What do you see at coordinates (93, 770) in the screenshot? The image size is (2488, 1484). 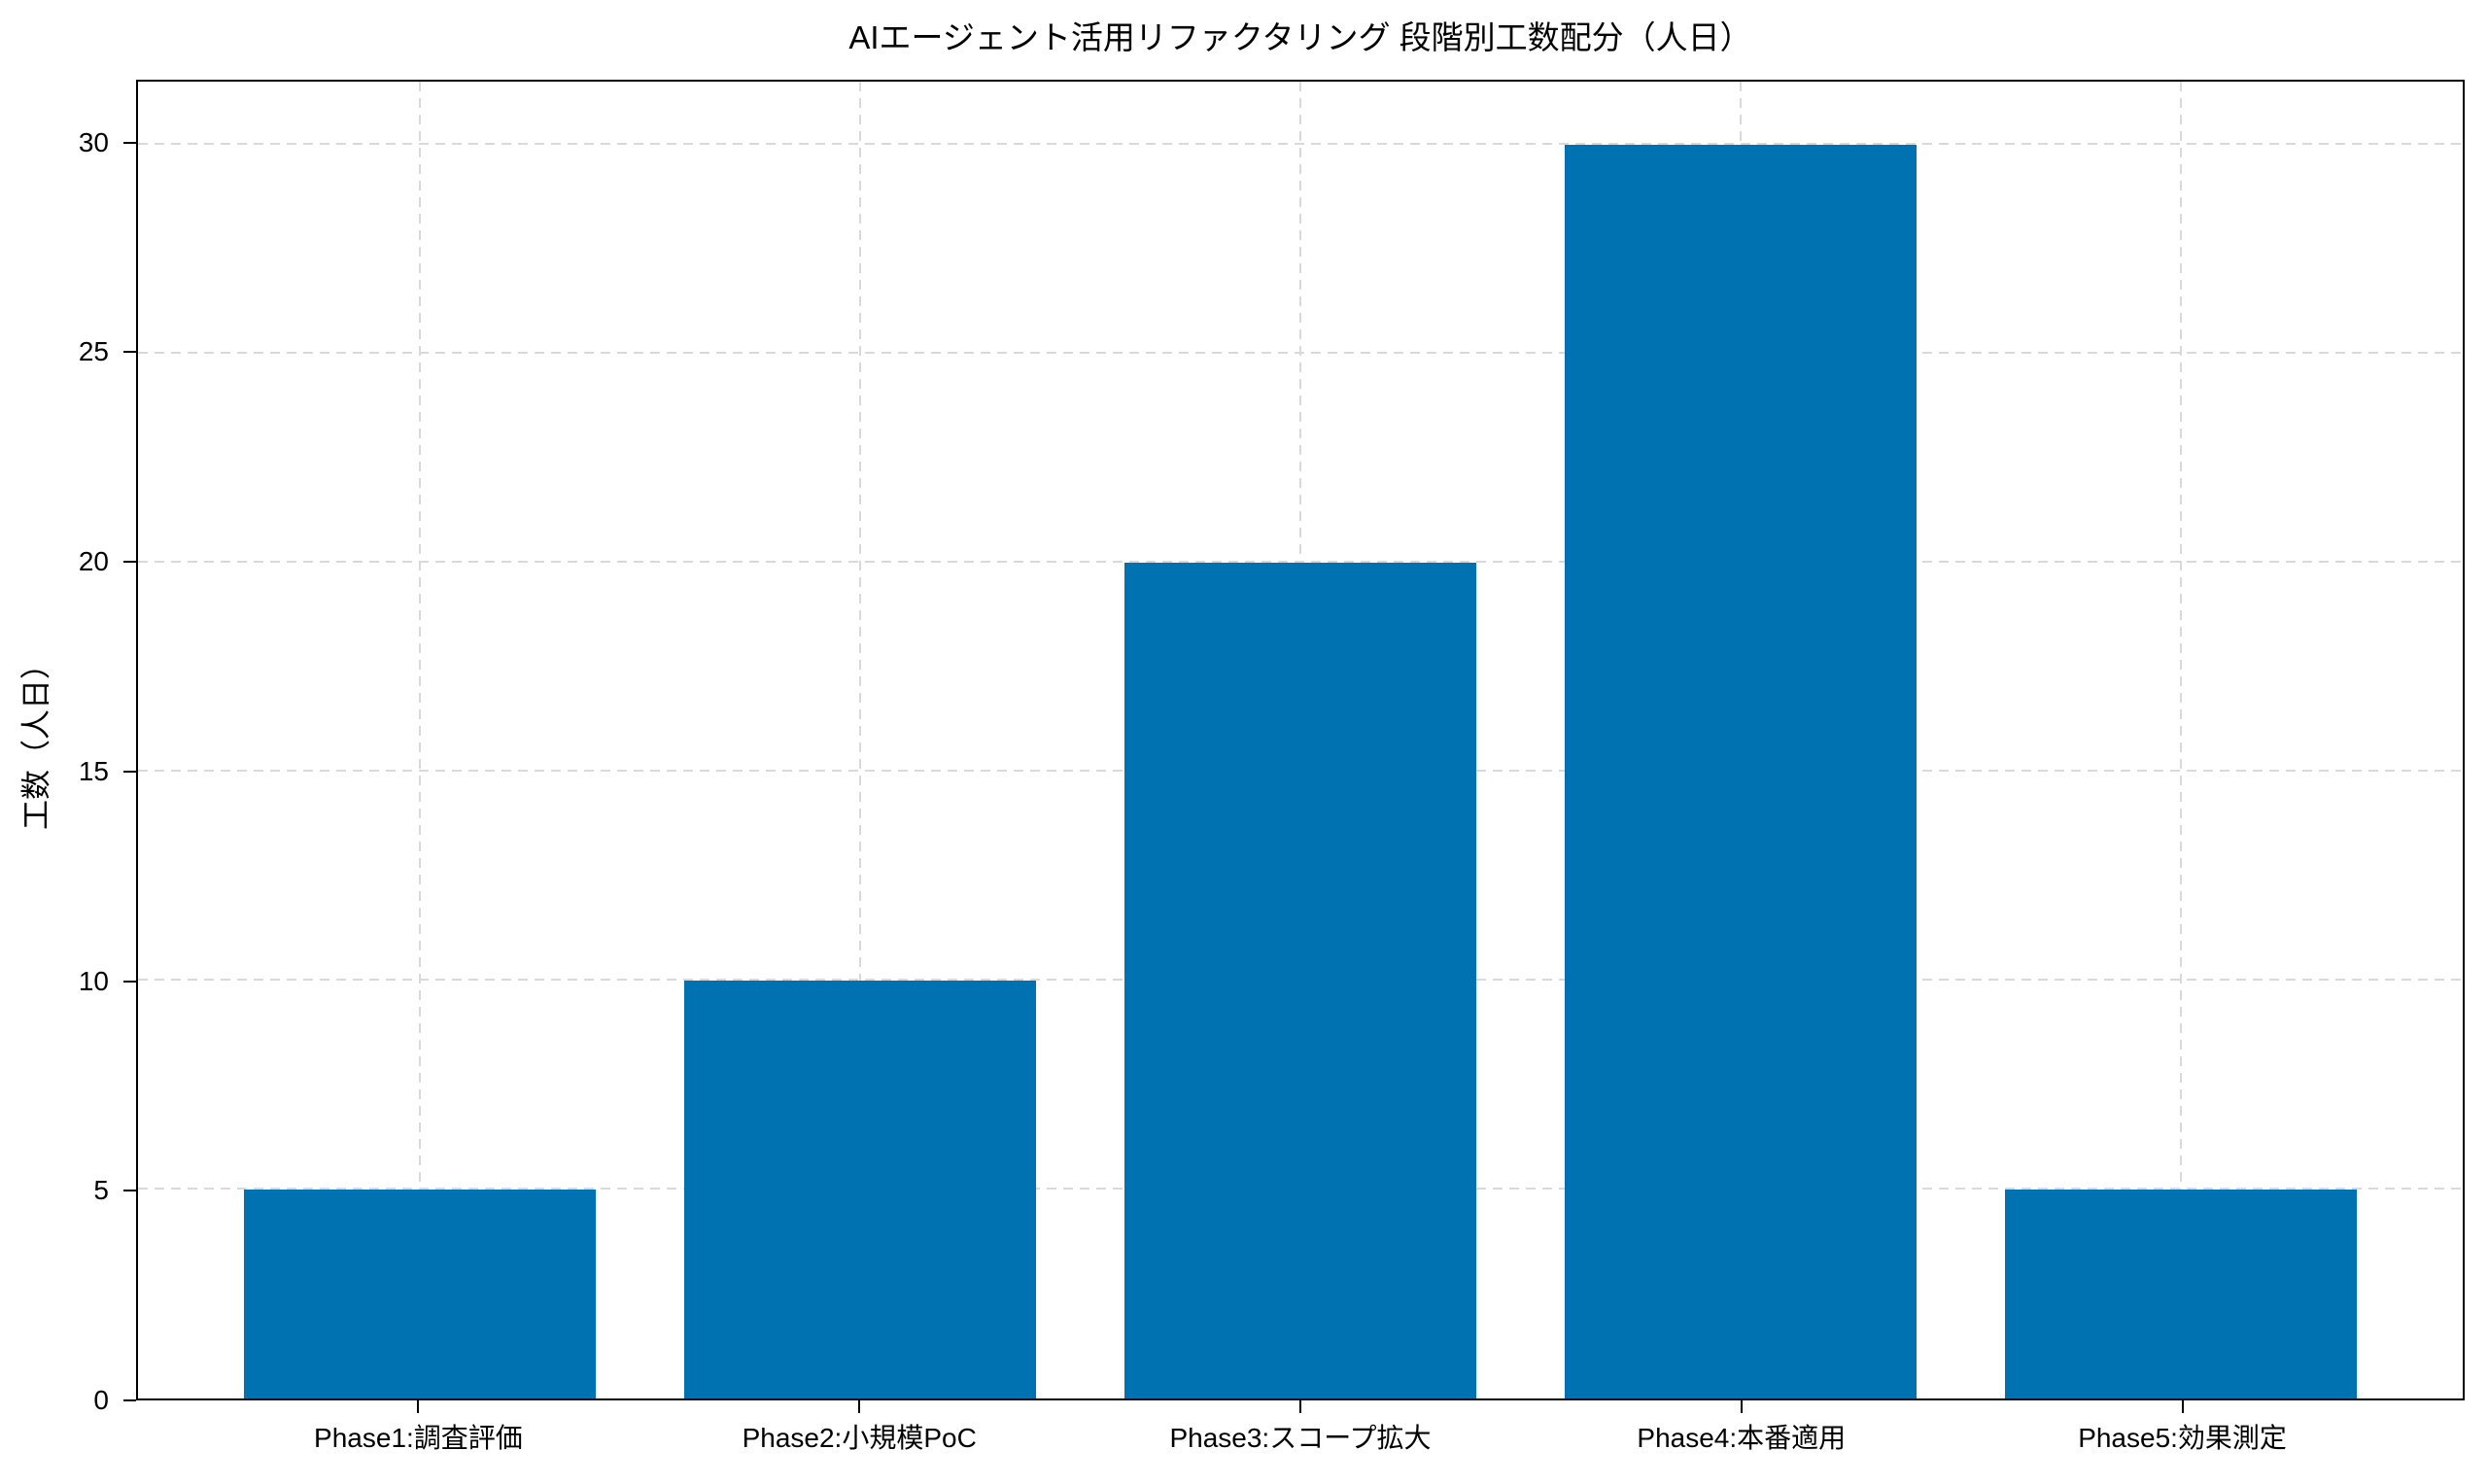 I see `y-tick-label: 15` at bounding box center [93, 770].